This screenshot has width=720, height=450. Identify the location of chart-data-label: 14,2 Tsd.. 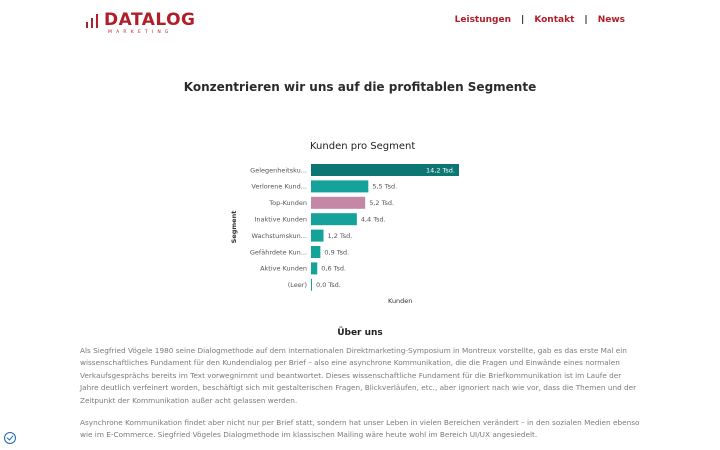
(440, 170).